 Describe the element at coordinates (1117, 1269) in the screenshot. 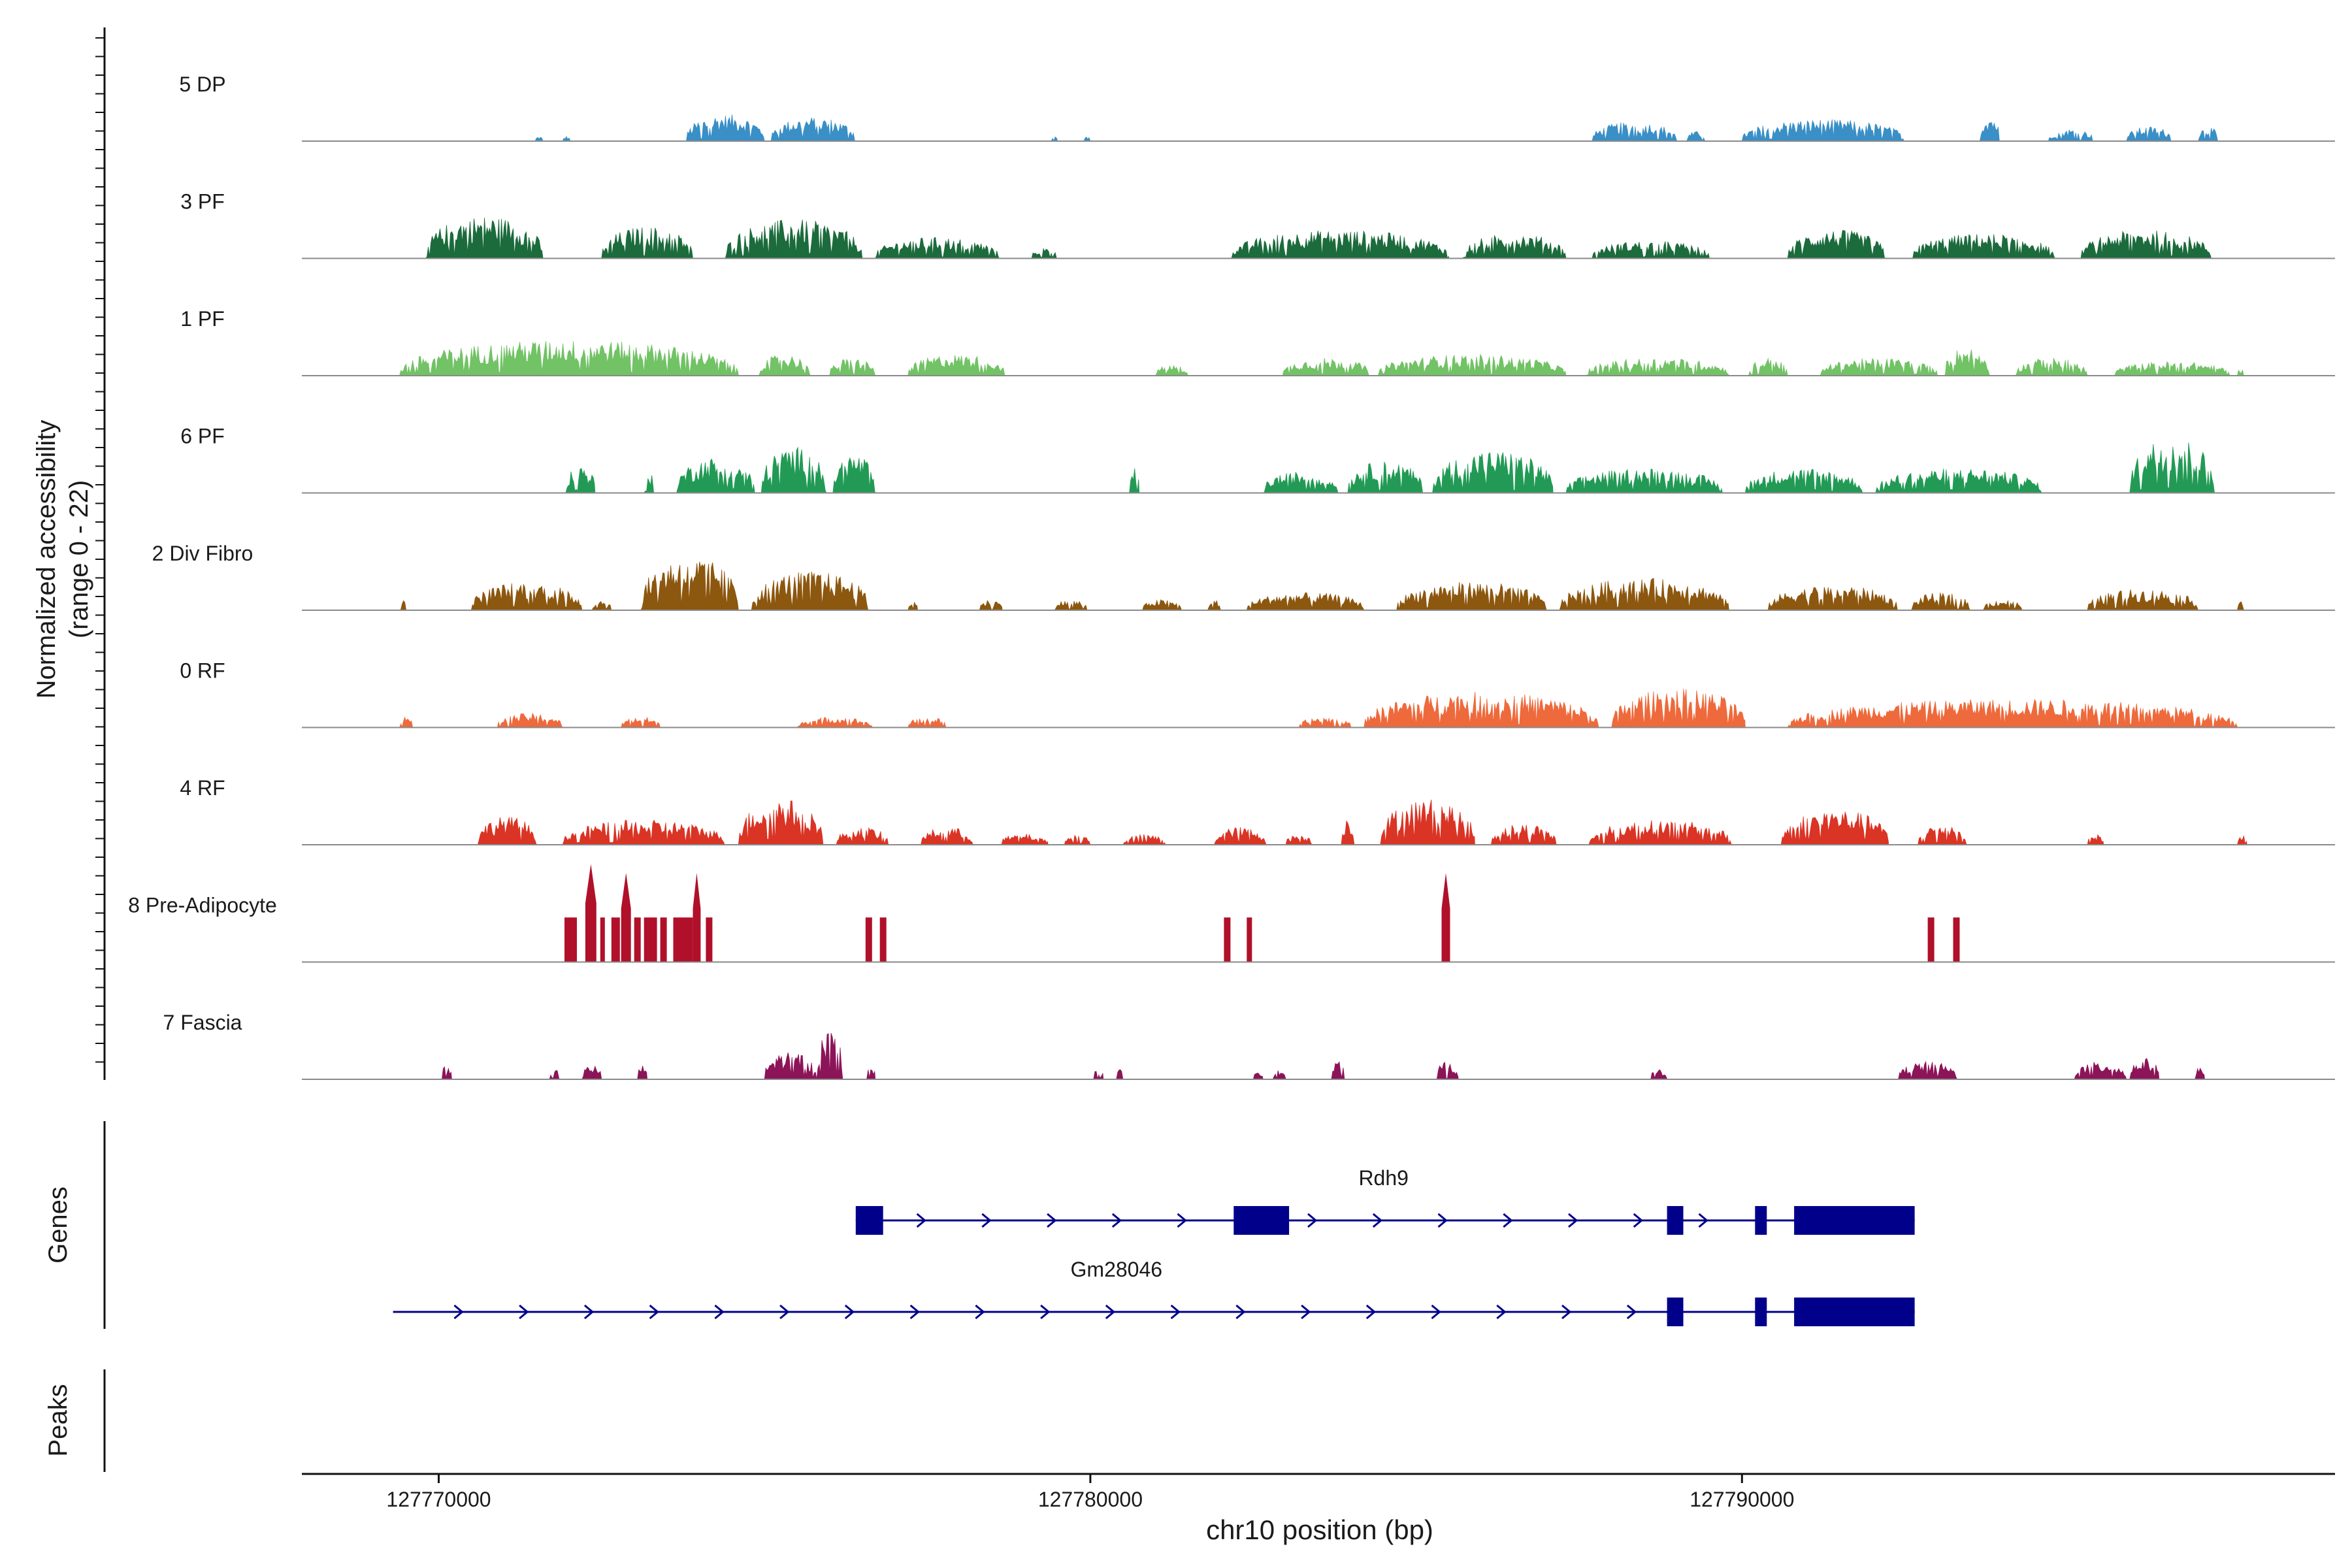

I see `gene-label: Gm28046` at that location.